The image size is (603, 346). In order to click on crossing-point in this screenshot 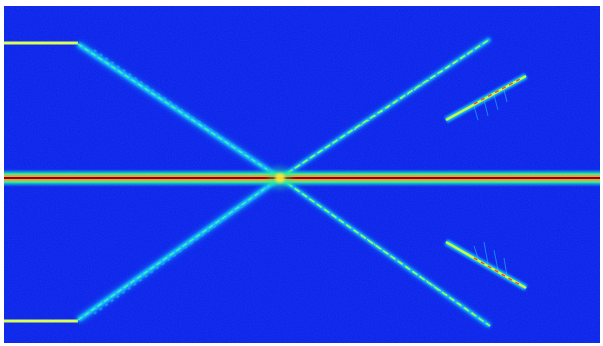, I will do `click(280, 178)`.